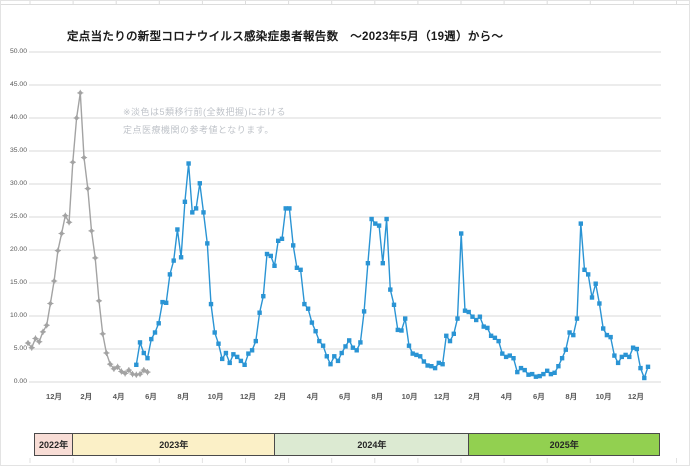 The width and height of the screenshot is (690, 466). Describe the element at coordinates (174, 444) in the screenshot. I see `year-band-2023: 2023年` at that location.